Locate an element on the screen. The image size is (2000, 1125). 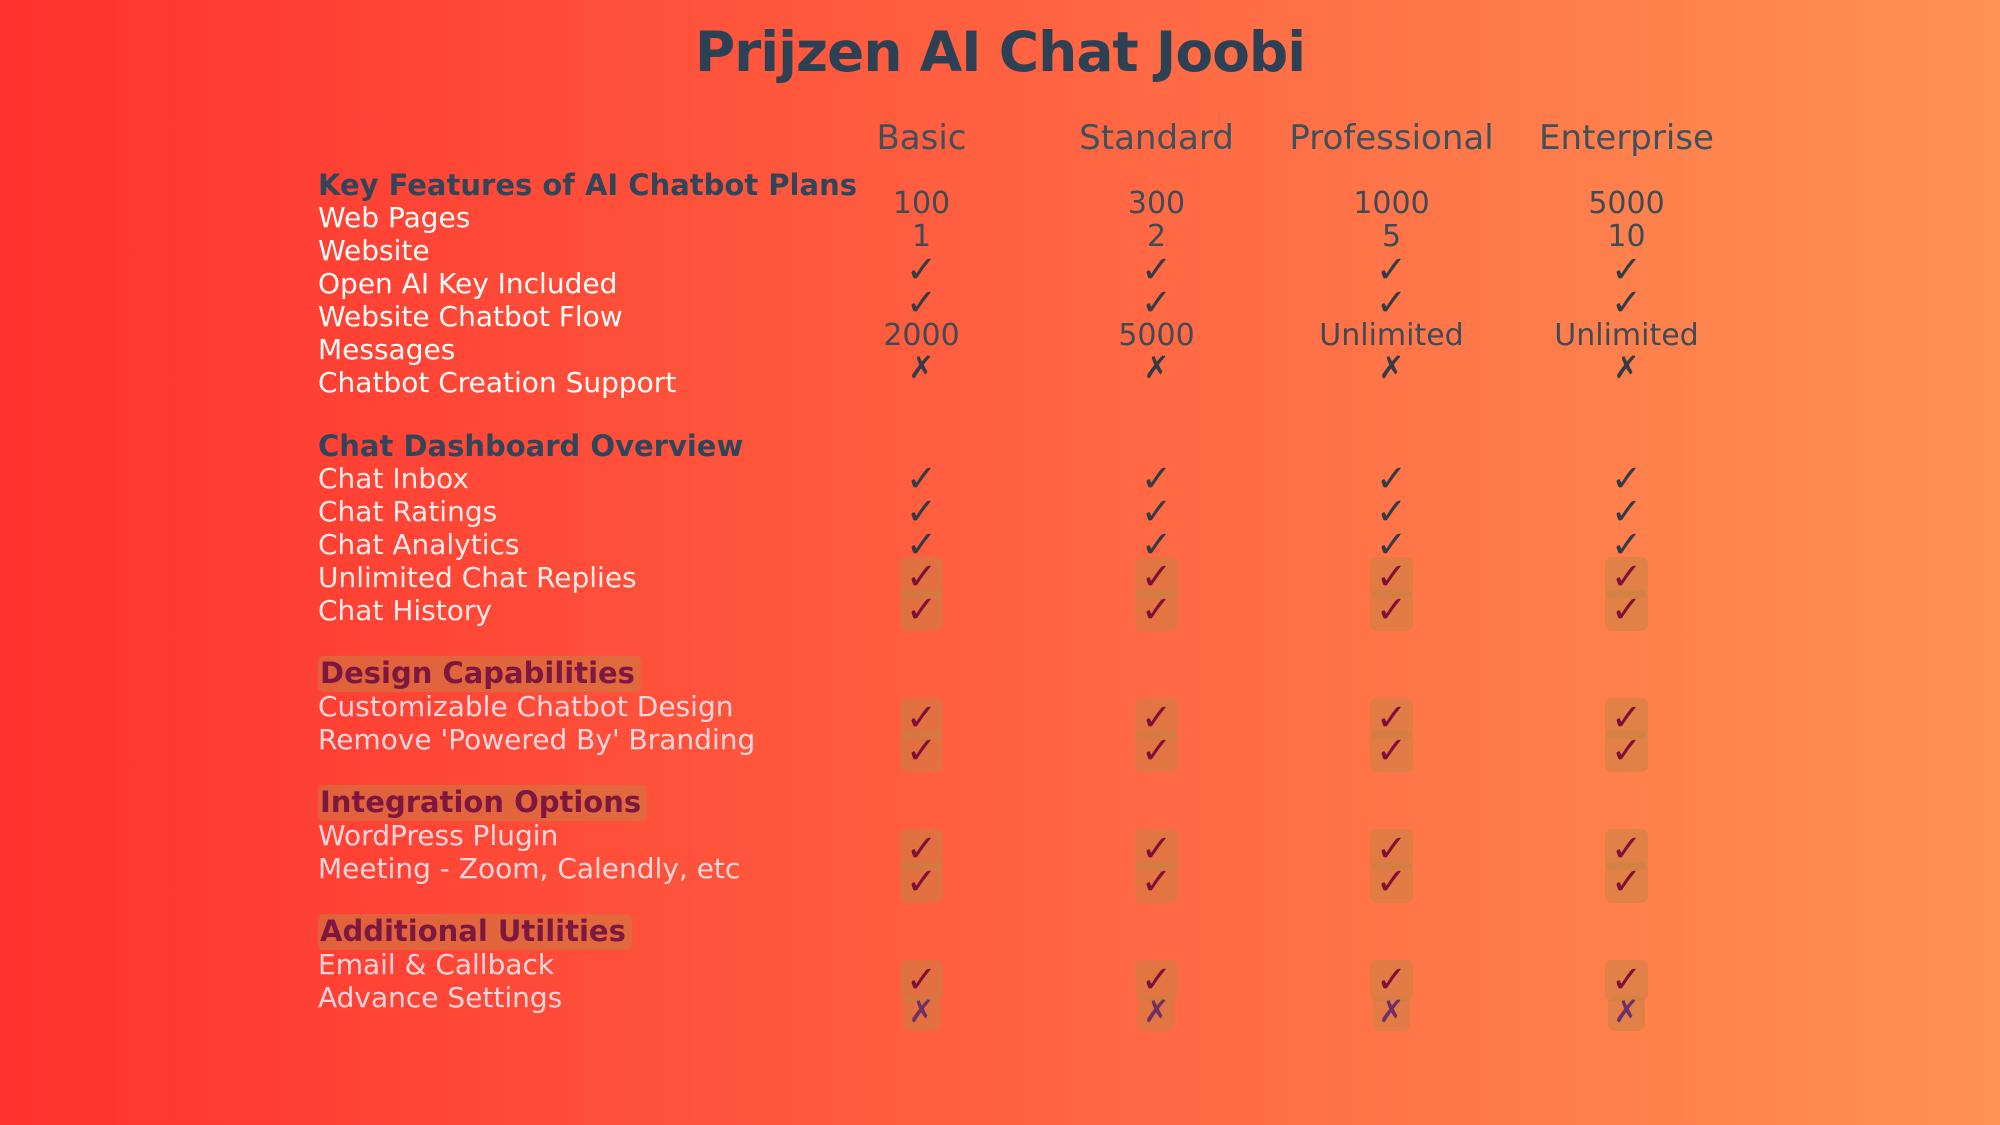
feature-label: Unlimited Chat Replies is located at coordinates (477, 577).